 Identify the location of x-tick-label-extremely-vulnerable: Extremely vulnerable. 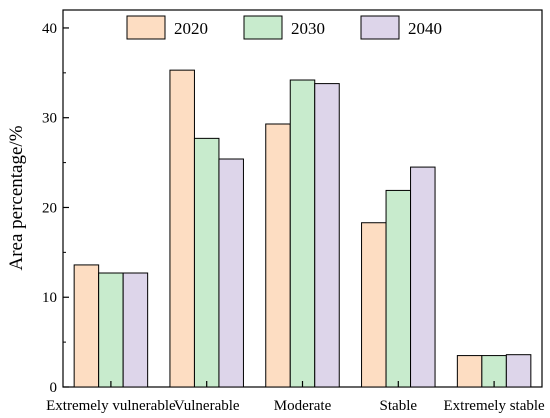
(111, 406).